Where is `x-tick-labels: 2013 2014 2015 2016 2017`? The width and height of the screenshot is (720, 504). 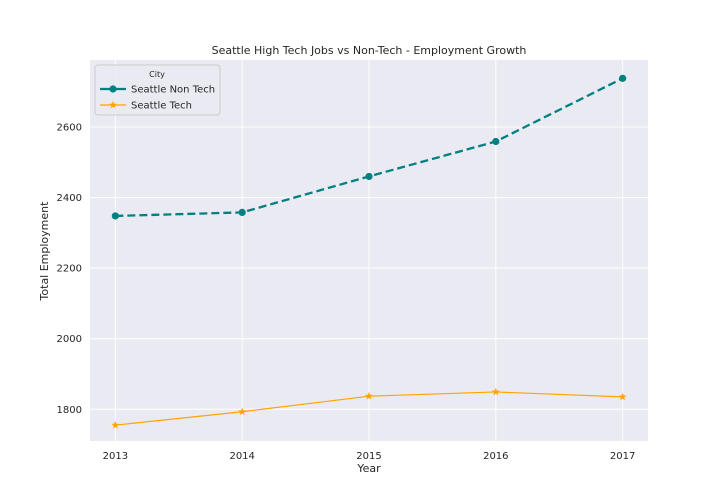
x-tick-labels: 2013 2014 2015 2016 2017 is located at coordinates (369, 456).